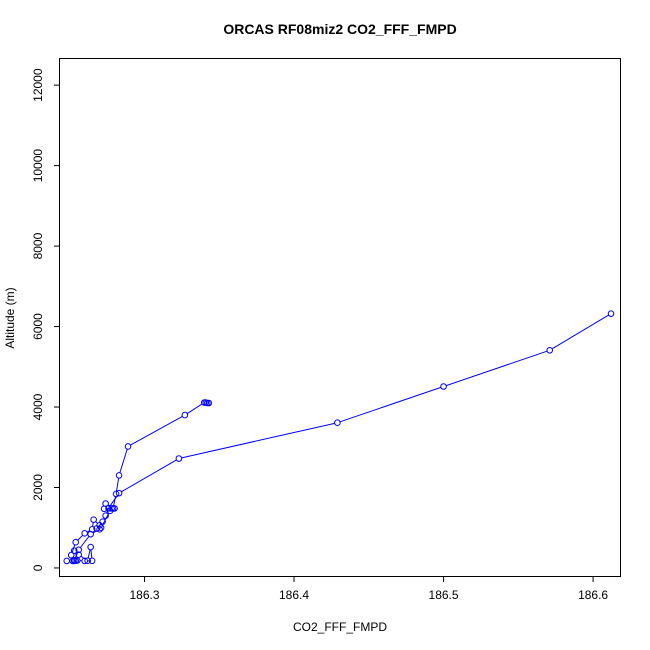 The width and height of the screenshot is (650, 650). I want to click on y-tick-label: 10000, so click(38, 166).